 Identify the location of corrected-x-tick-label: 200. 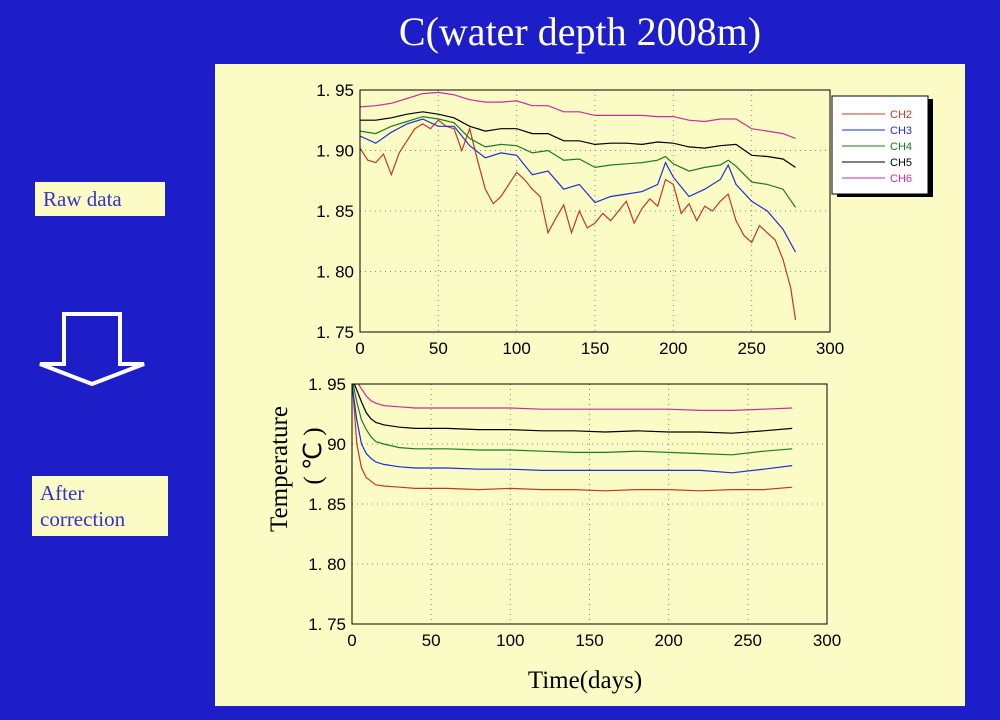
(668, 640).